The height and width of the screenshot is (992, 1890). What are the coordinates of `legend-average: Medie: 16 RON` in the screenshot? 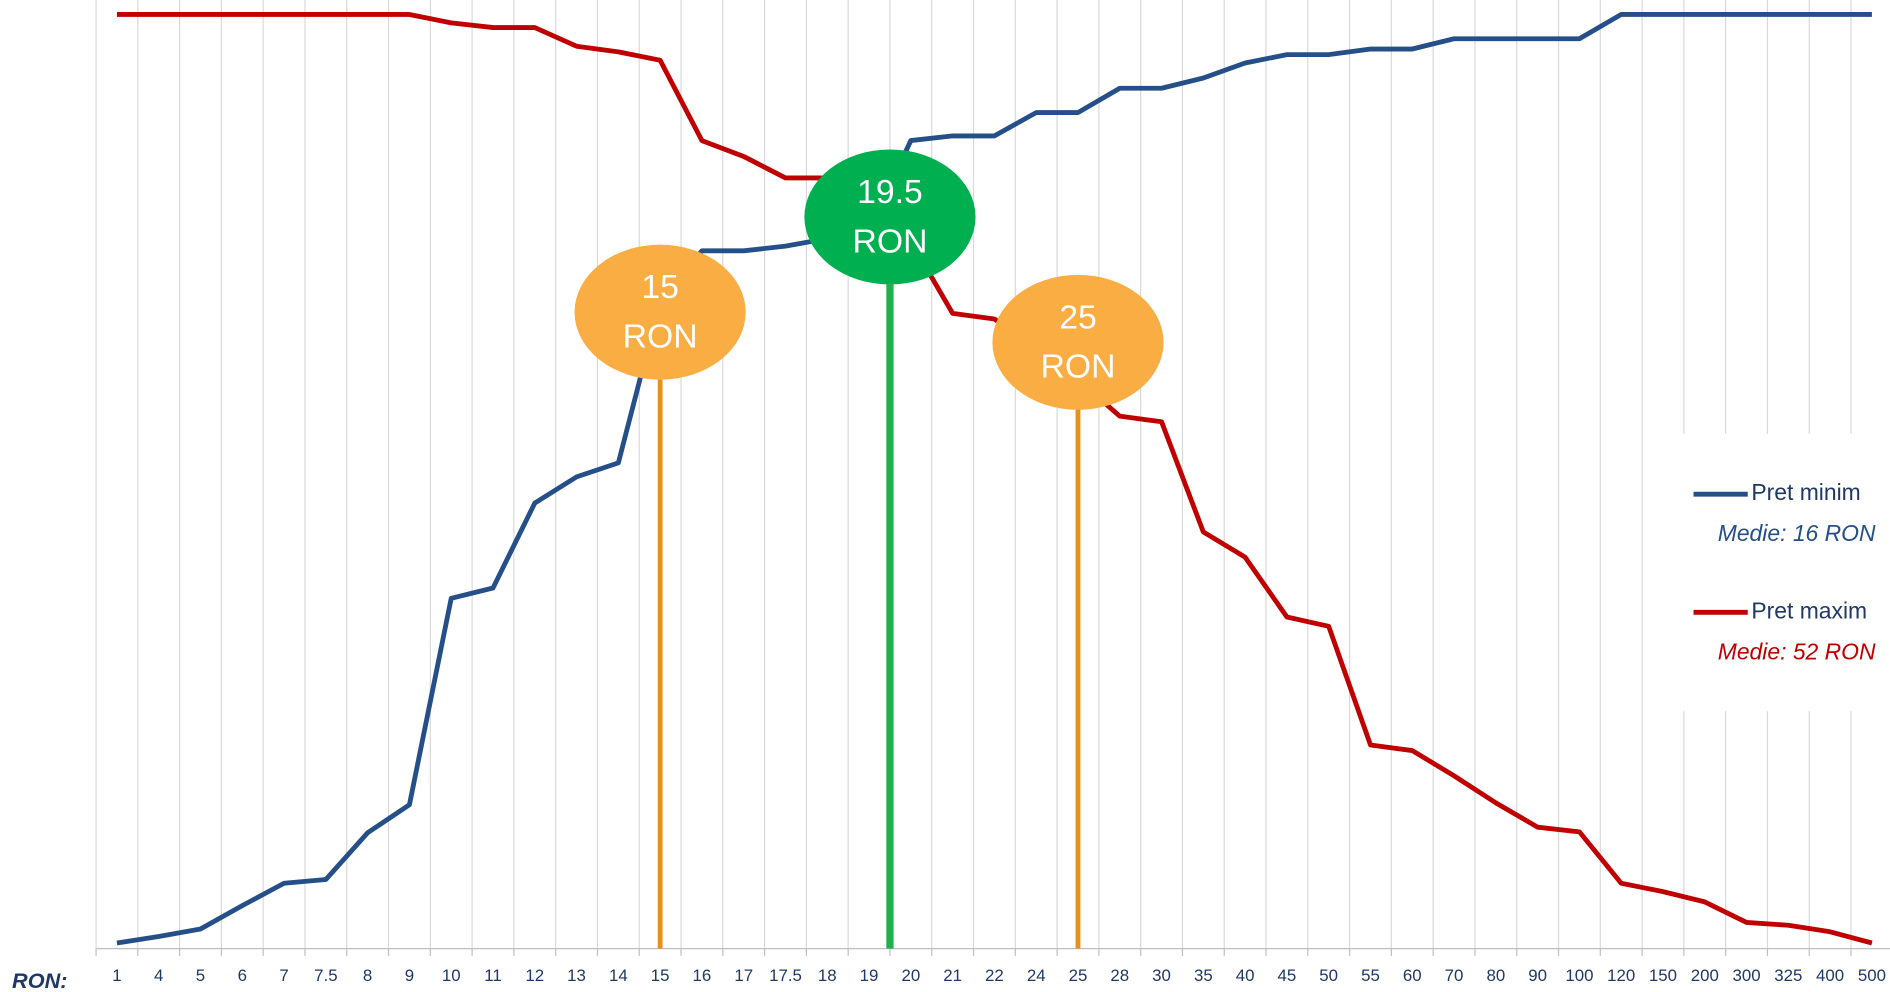 It's located at (1797, 533).